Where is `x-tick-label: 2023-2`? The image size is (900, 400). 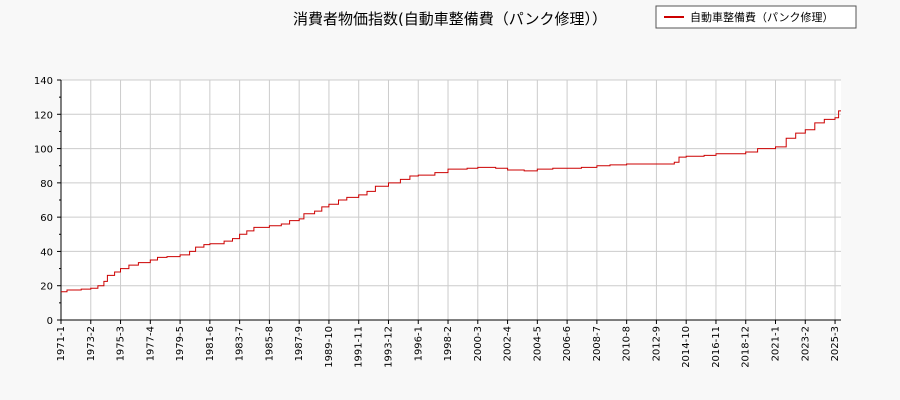 x-tick-label: 2023-2 is located at coordinates (805, 343).